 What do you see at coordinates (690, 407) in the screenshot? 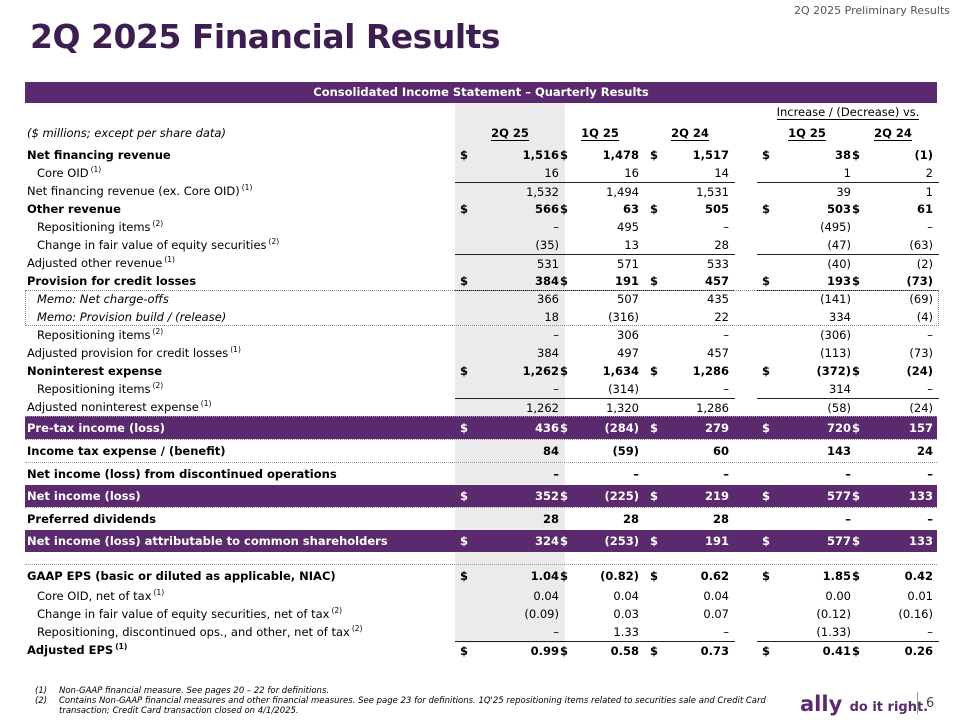
I see `value-cell: 1,286` at bounding box center [690, 407].